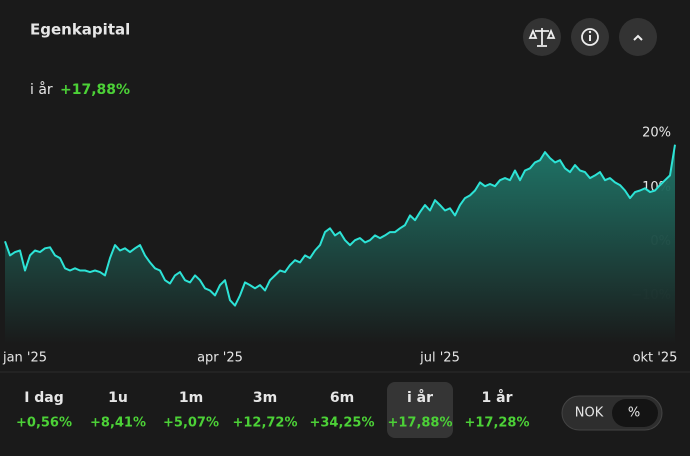 The height and width of the screenshot is (456, 690). Describe the element at coordinates (44, 398) in the screenshot. I see `period-label: I dag` at that location.